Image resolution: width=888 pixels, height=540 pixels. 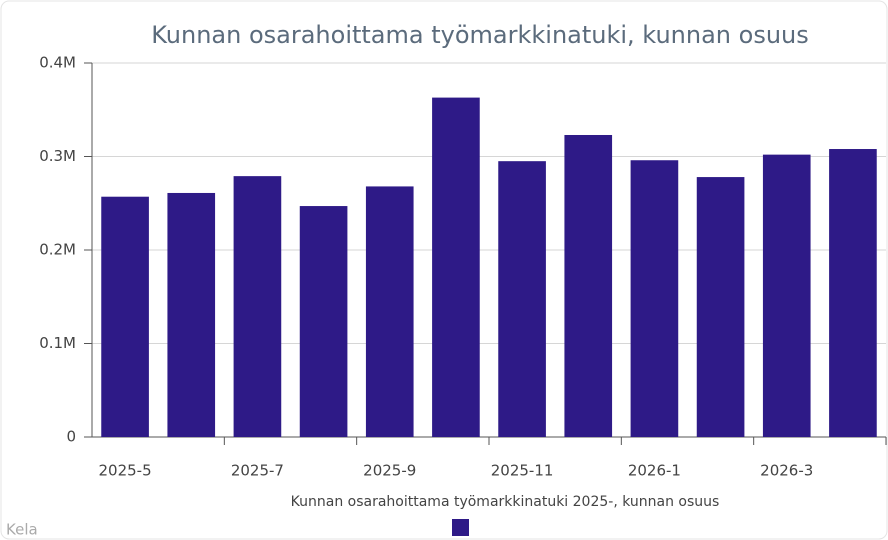 I want to click on x-tick-label: 2025-7, so click(x=257, y=471).